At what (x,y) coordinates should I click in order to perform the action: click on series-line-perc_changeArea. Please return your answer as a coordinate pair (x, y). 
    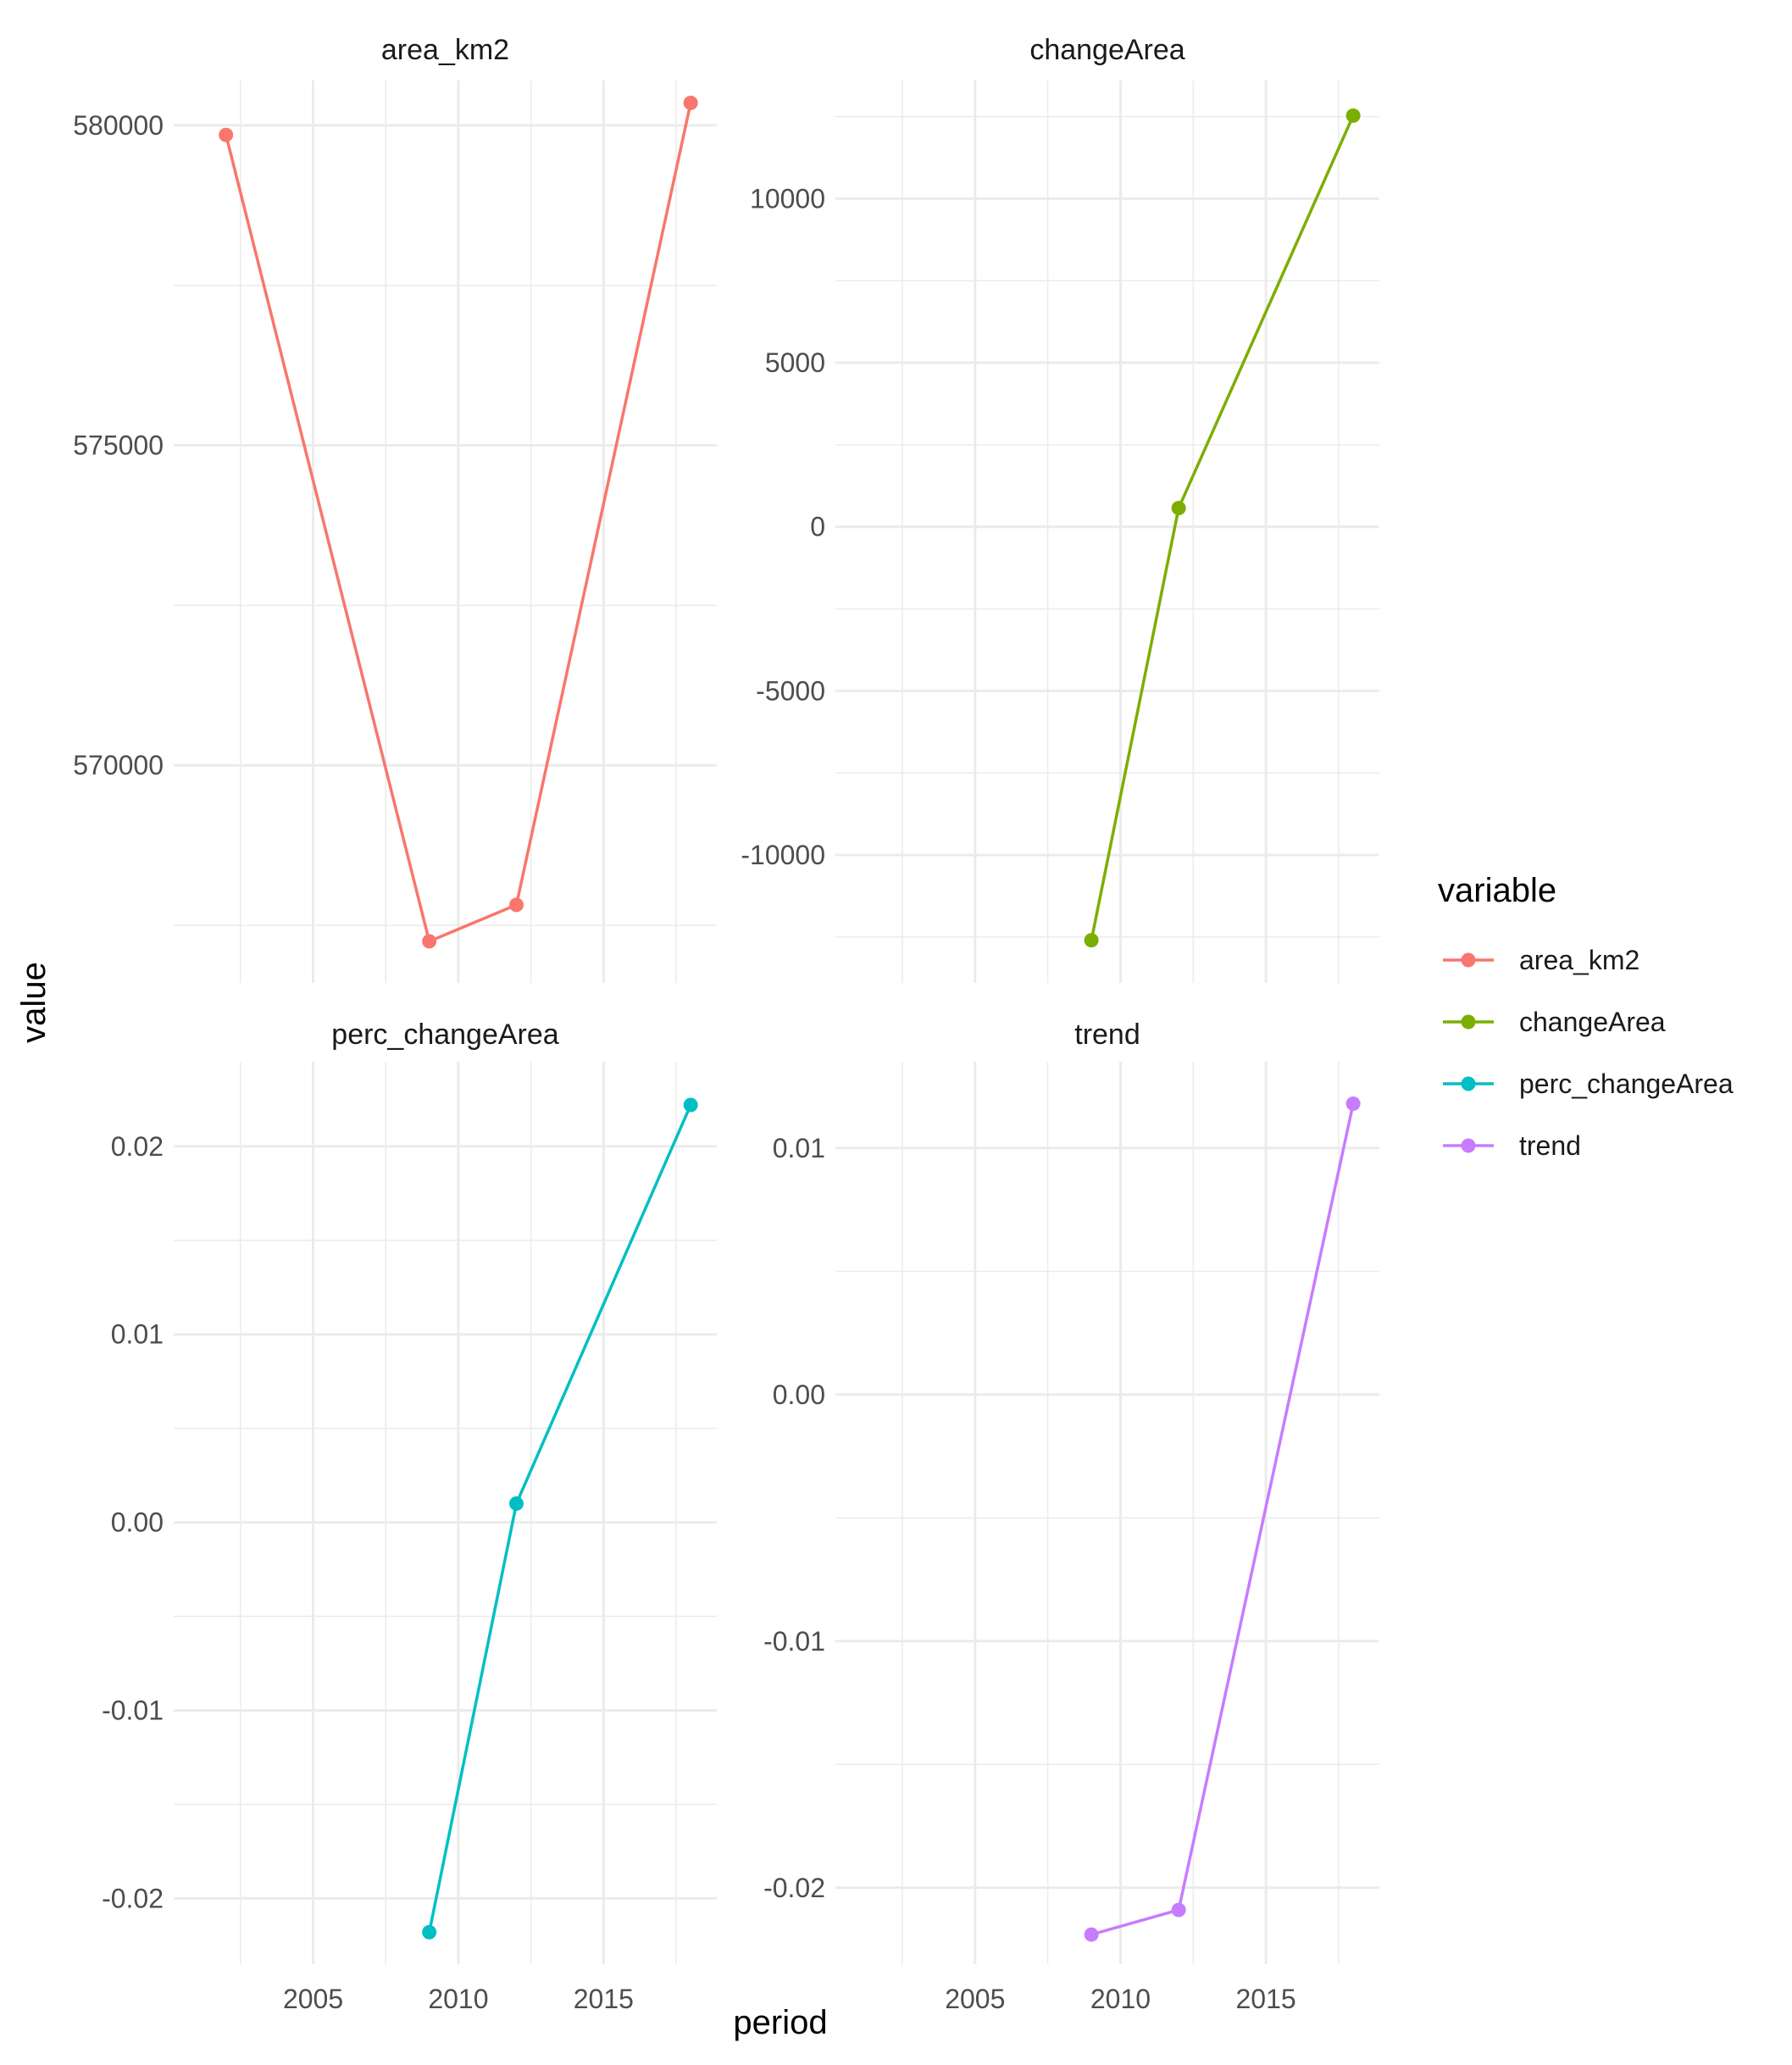
    Looking at the image, I should click on (559, 1518).